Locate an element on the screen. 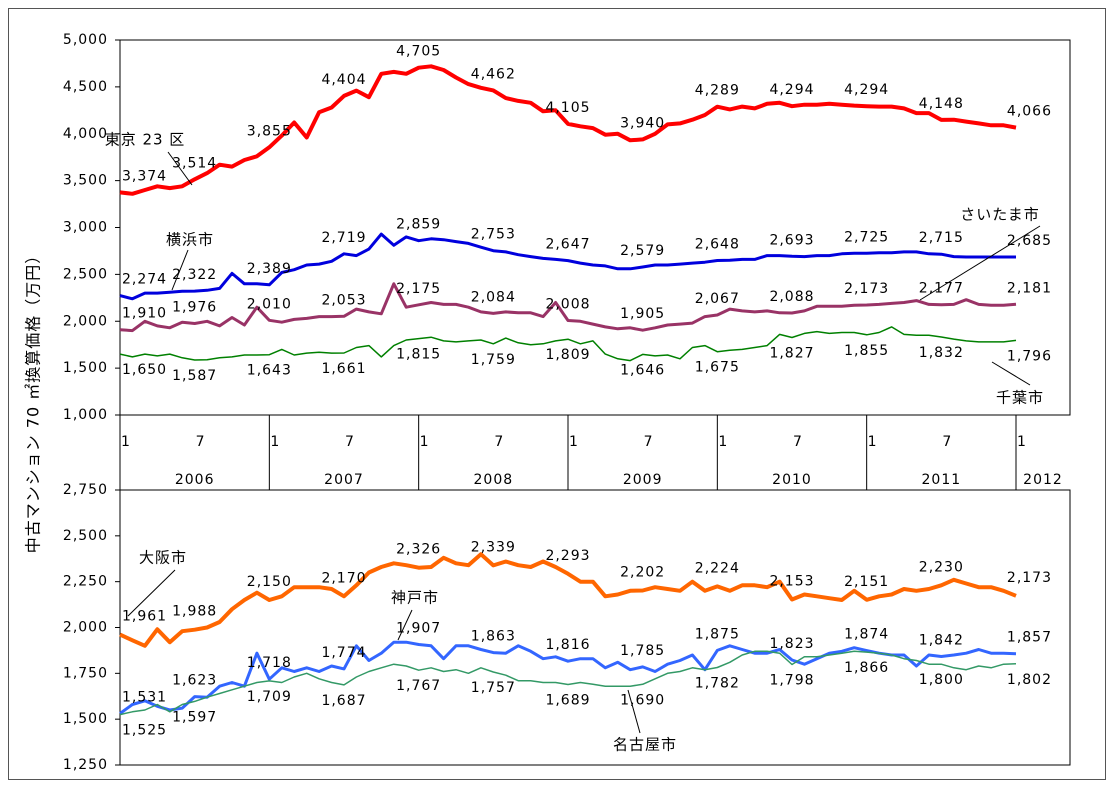  data-label: 1,587 is located at coordinates (194, 376).